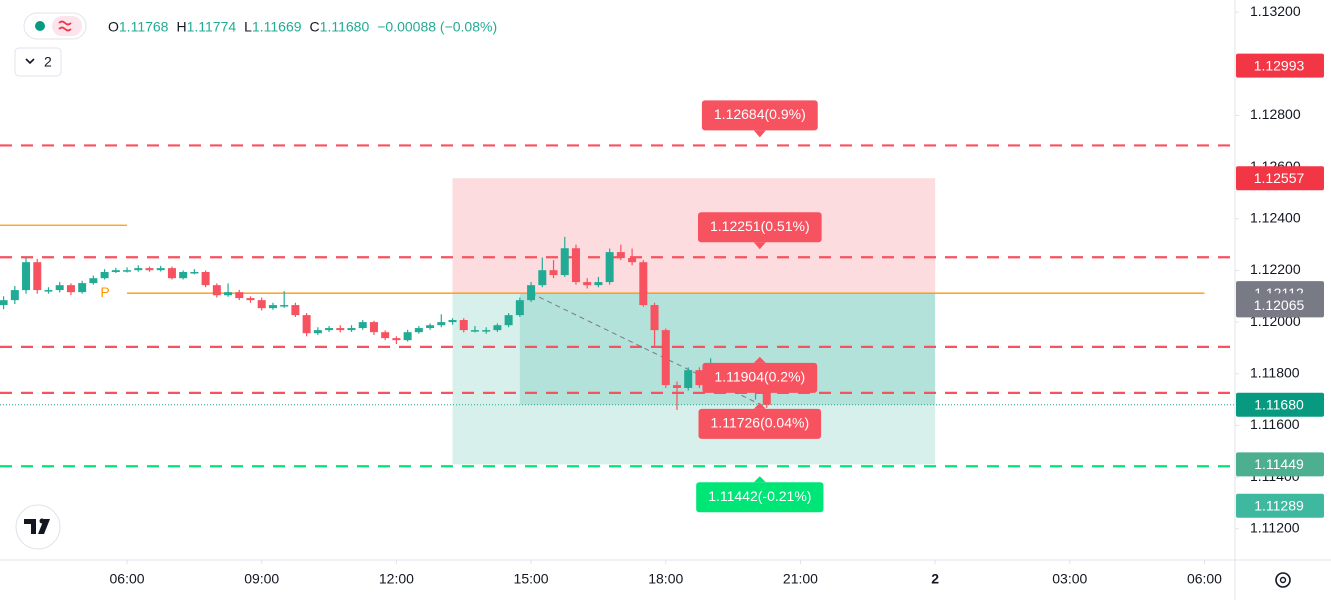 Image resolution: width=1331 pixels, height=600 pixels. I want to click on y-tick-label: 1.12400, so click(1275, 217).